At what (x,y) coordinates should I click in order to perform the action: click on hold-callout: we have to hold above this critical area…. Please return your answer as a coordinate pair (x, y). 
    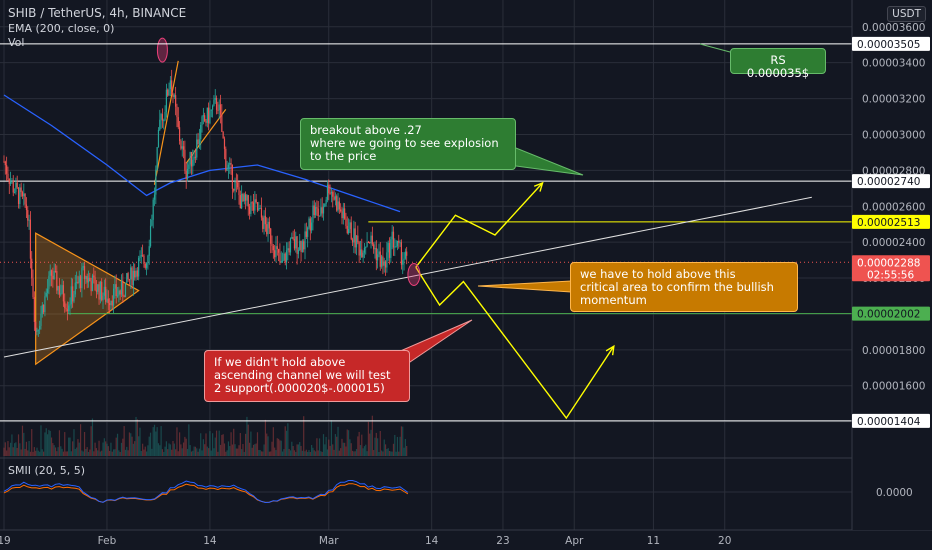
    Looking at the image, I should click on (684, 287).